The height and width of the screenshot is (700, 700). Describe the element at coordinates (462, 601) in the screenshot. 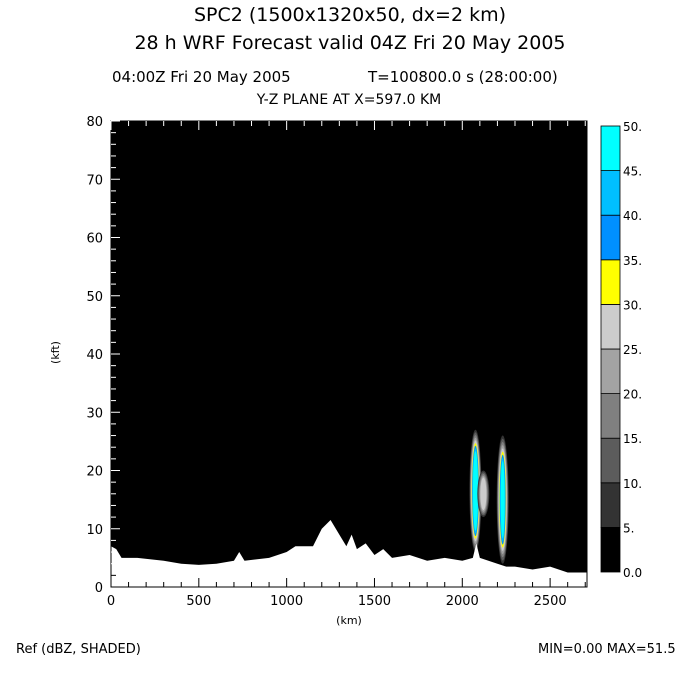

I see `x-tick-label: 2000` at that location.